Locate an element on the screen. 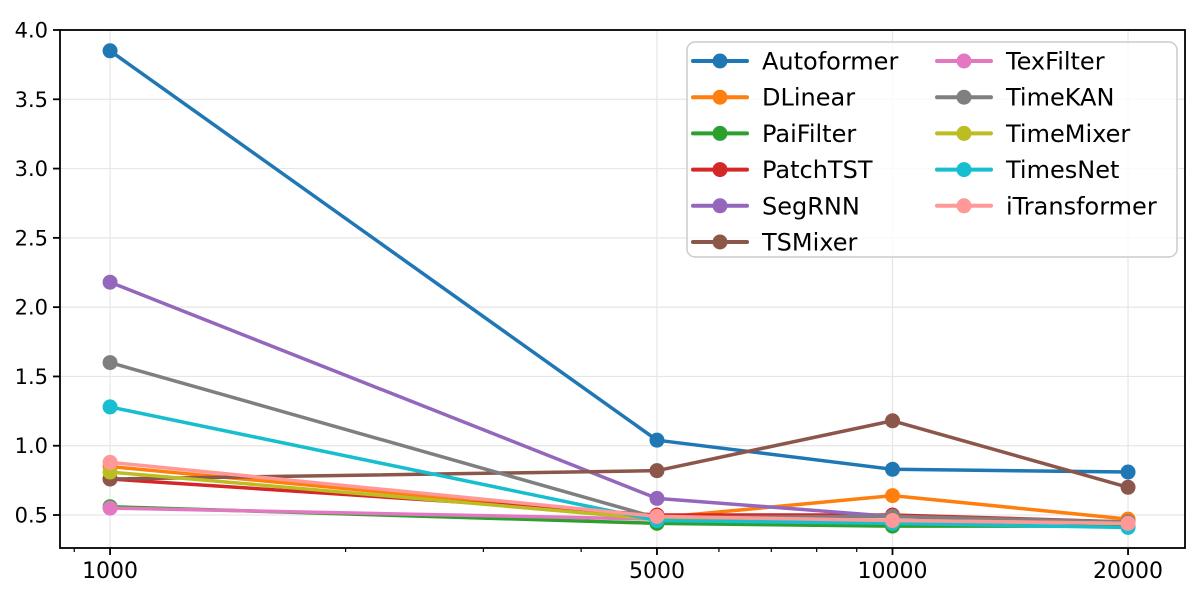  legend-marker-patchtst is located at coordinates (720, 170).